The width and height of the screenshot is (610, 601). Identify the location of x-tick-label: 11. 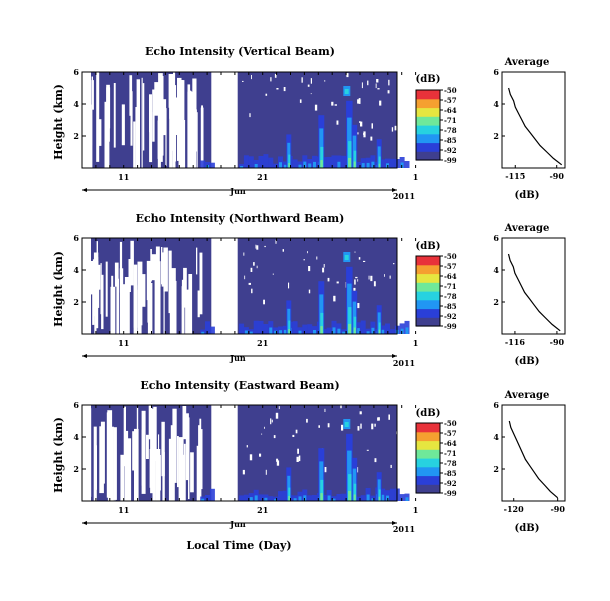
(123, 343).